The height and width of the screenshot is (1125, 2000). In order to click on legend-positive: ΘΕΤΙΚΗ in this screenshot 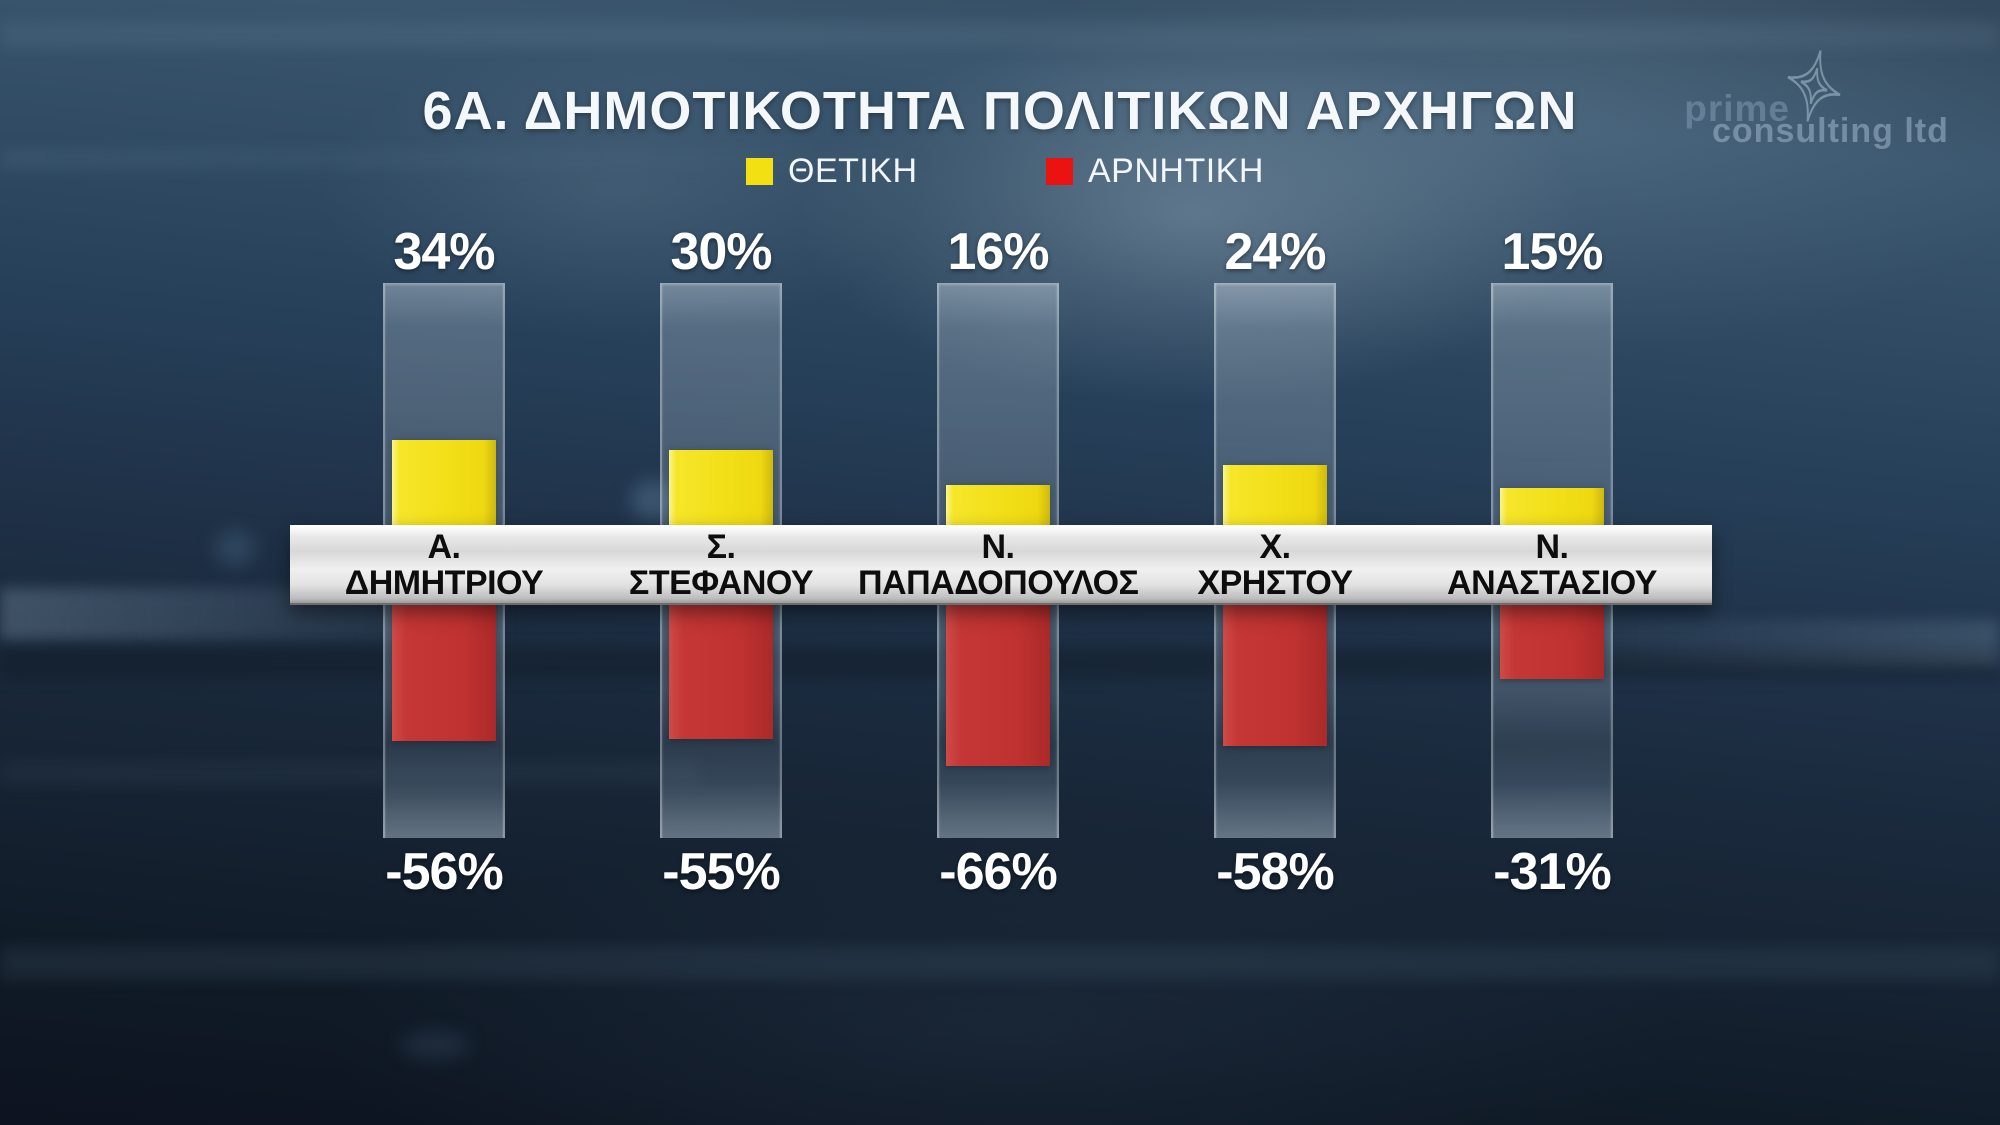, I will do `click(832, 170)`.